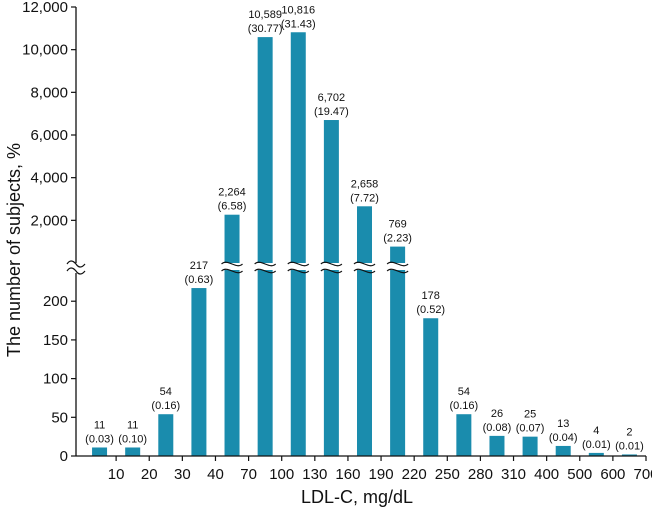 This screenshot has height=515, width=652. I want to click on x-tick-label: 250, so click(447, 474).